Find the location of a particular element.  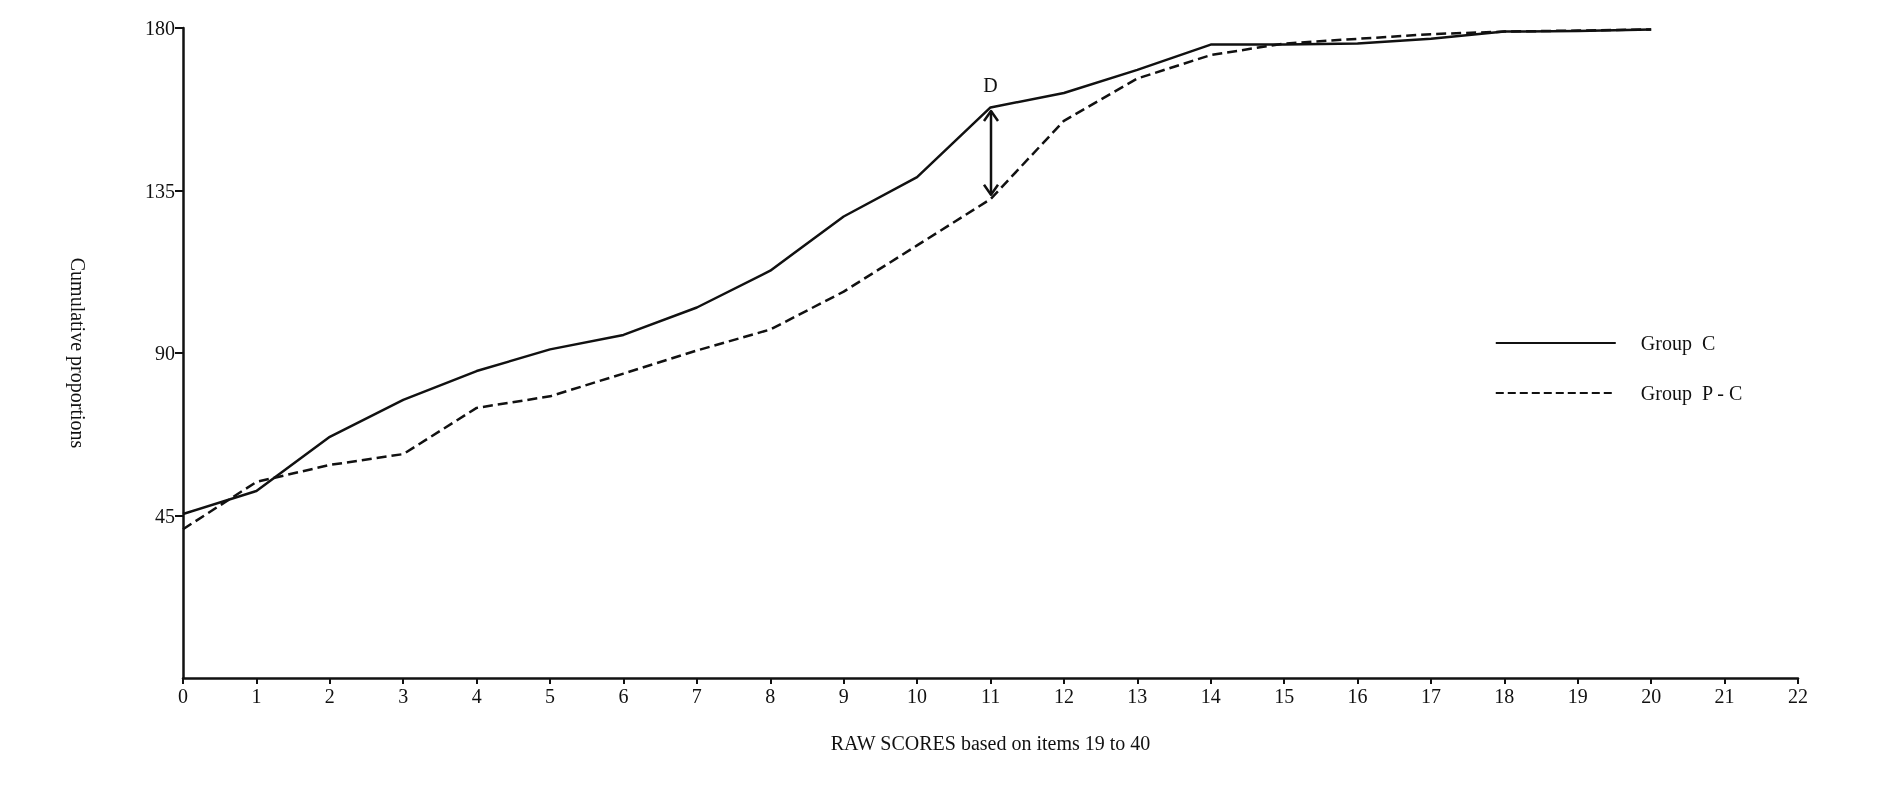

x-tick-label: 15 is located at coordinates (1284, 696).